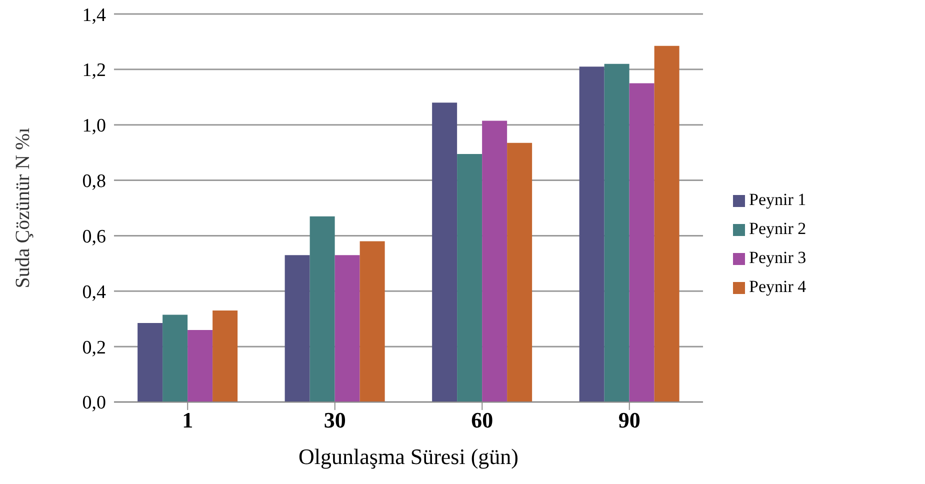 This screenshot has width=925, height=484. Describe the element at coordinates (94, 71) in the screenshot. I see `y-tick-label: 1,2` at that location.